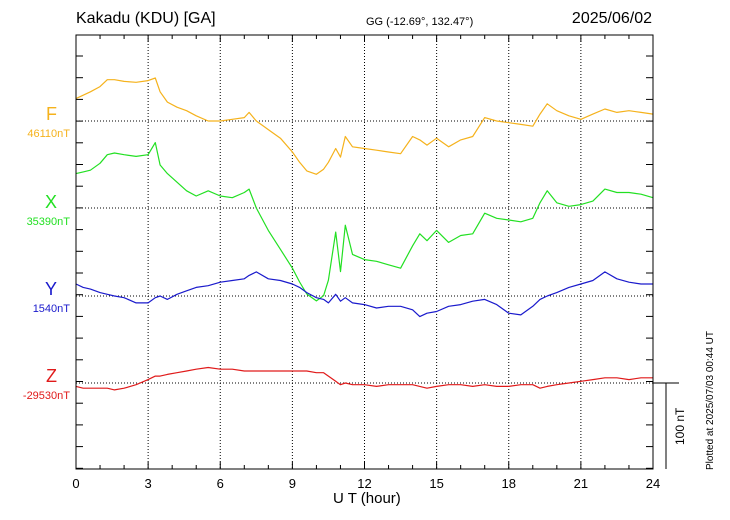  Describe the element at coordinates (146, 18) in the screenshot. I see `station-title: Kakadu (KDU) [GA]` at that location.